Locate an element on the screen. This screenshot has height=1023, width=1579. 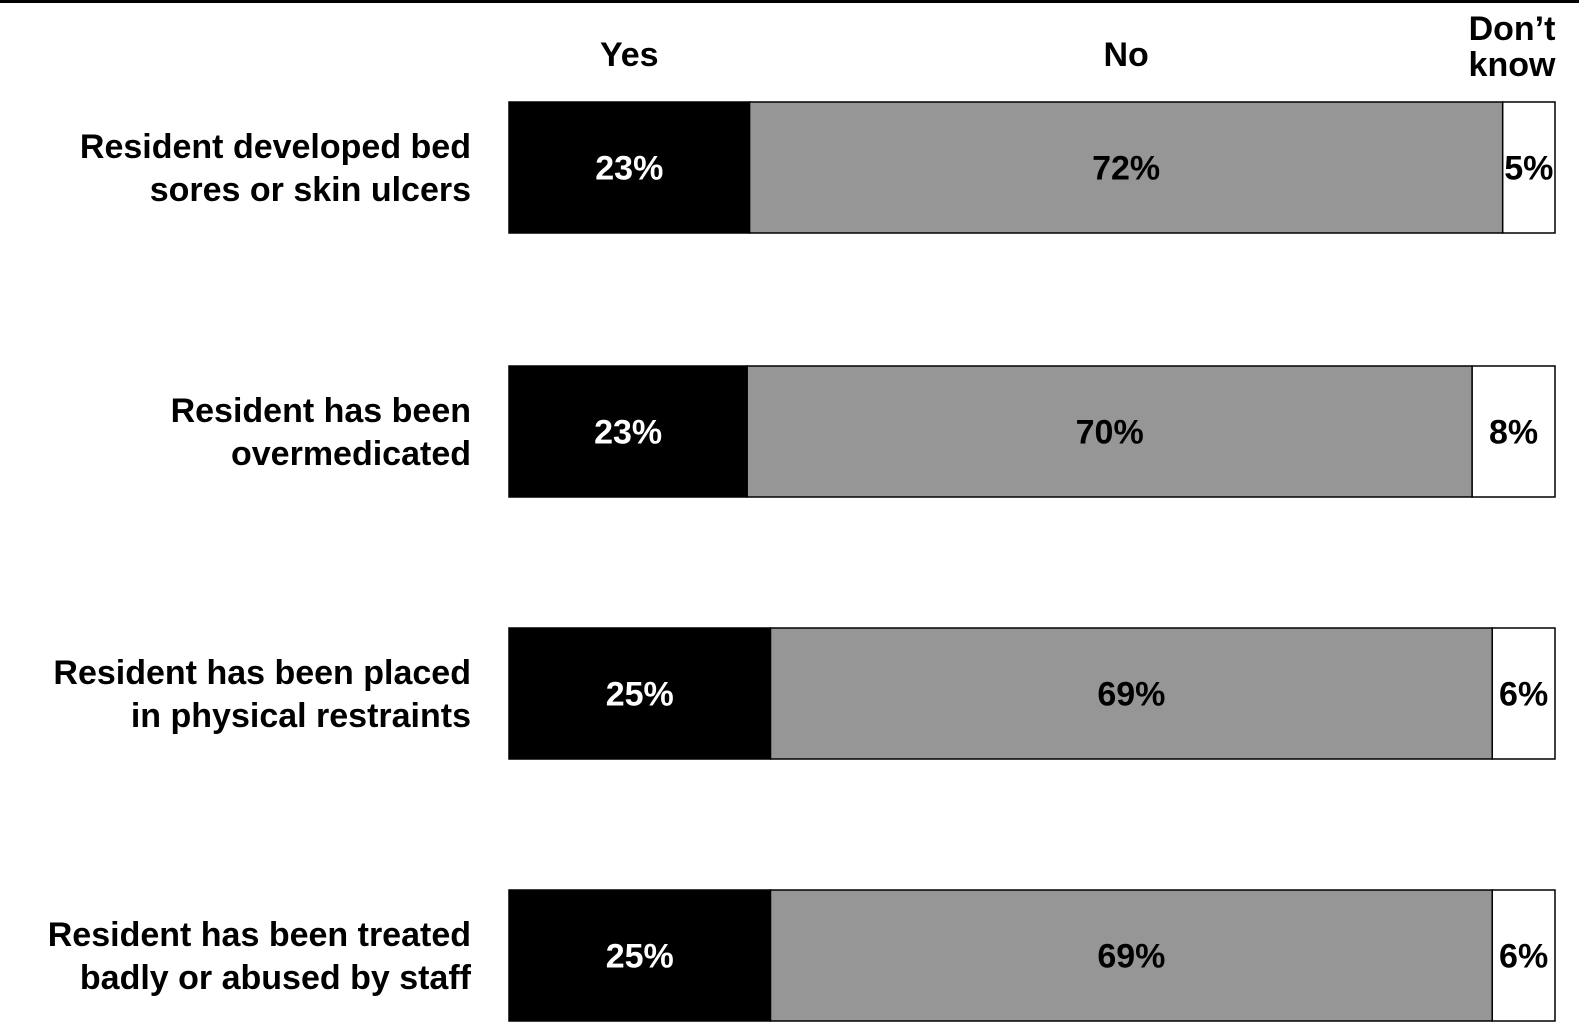
category-label: overmedicated is located at coordinates (351, 454).